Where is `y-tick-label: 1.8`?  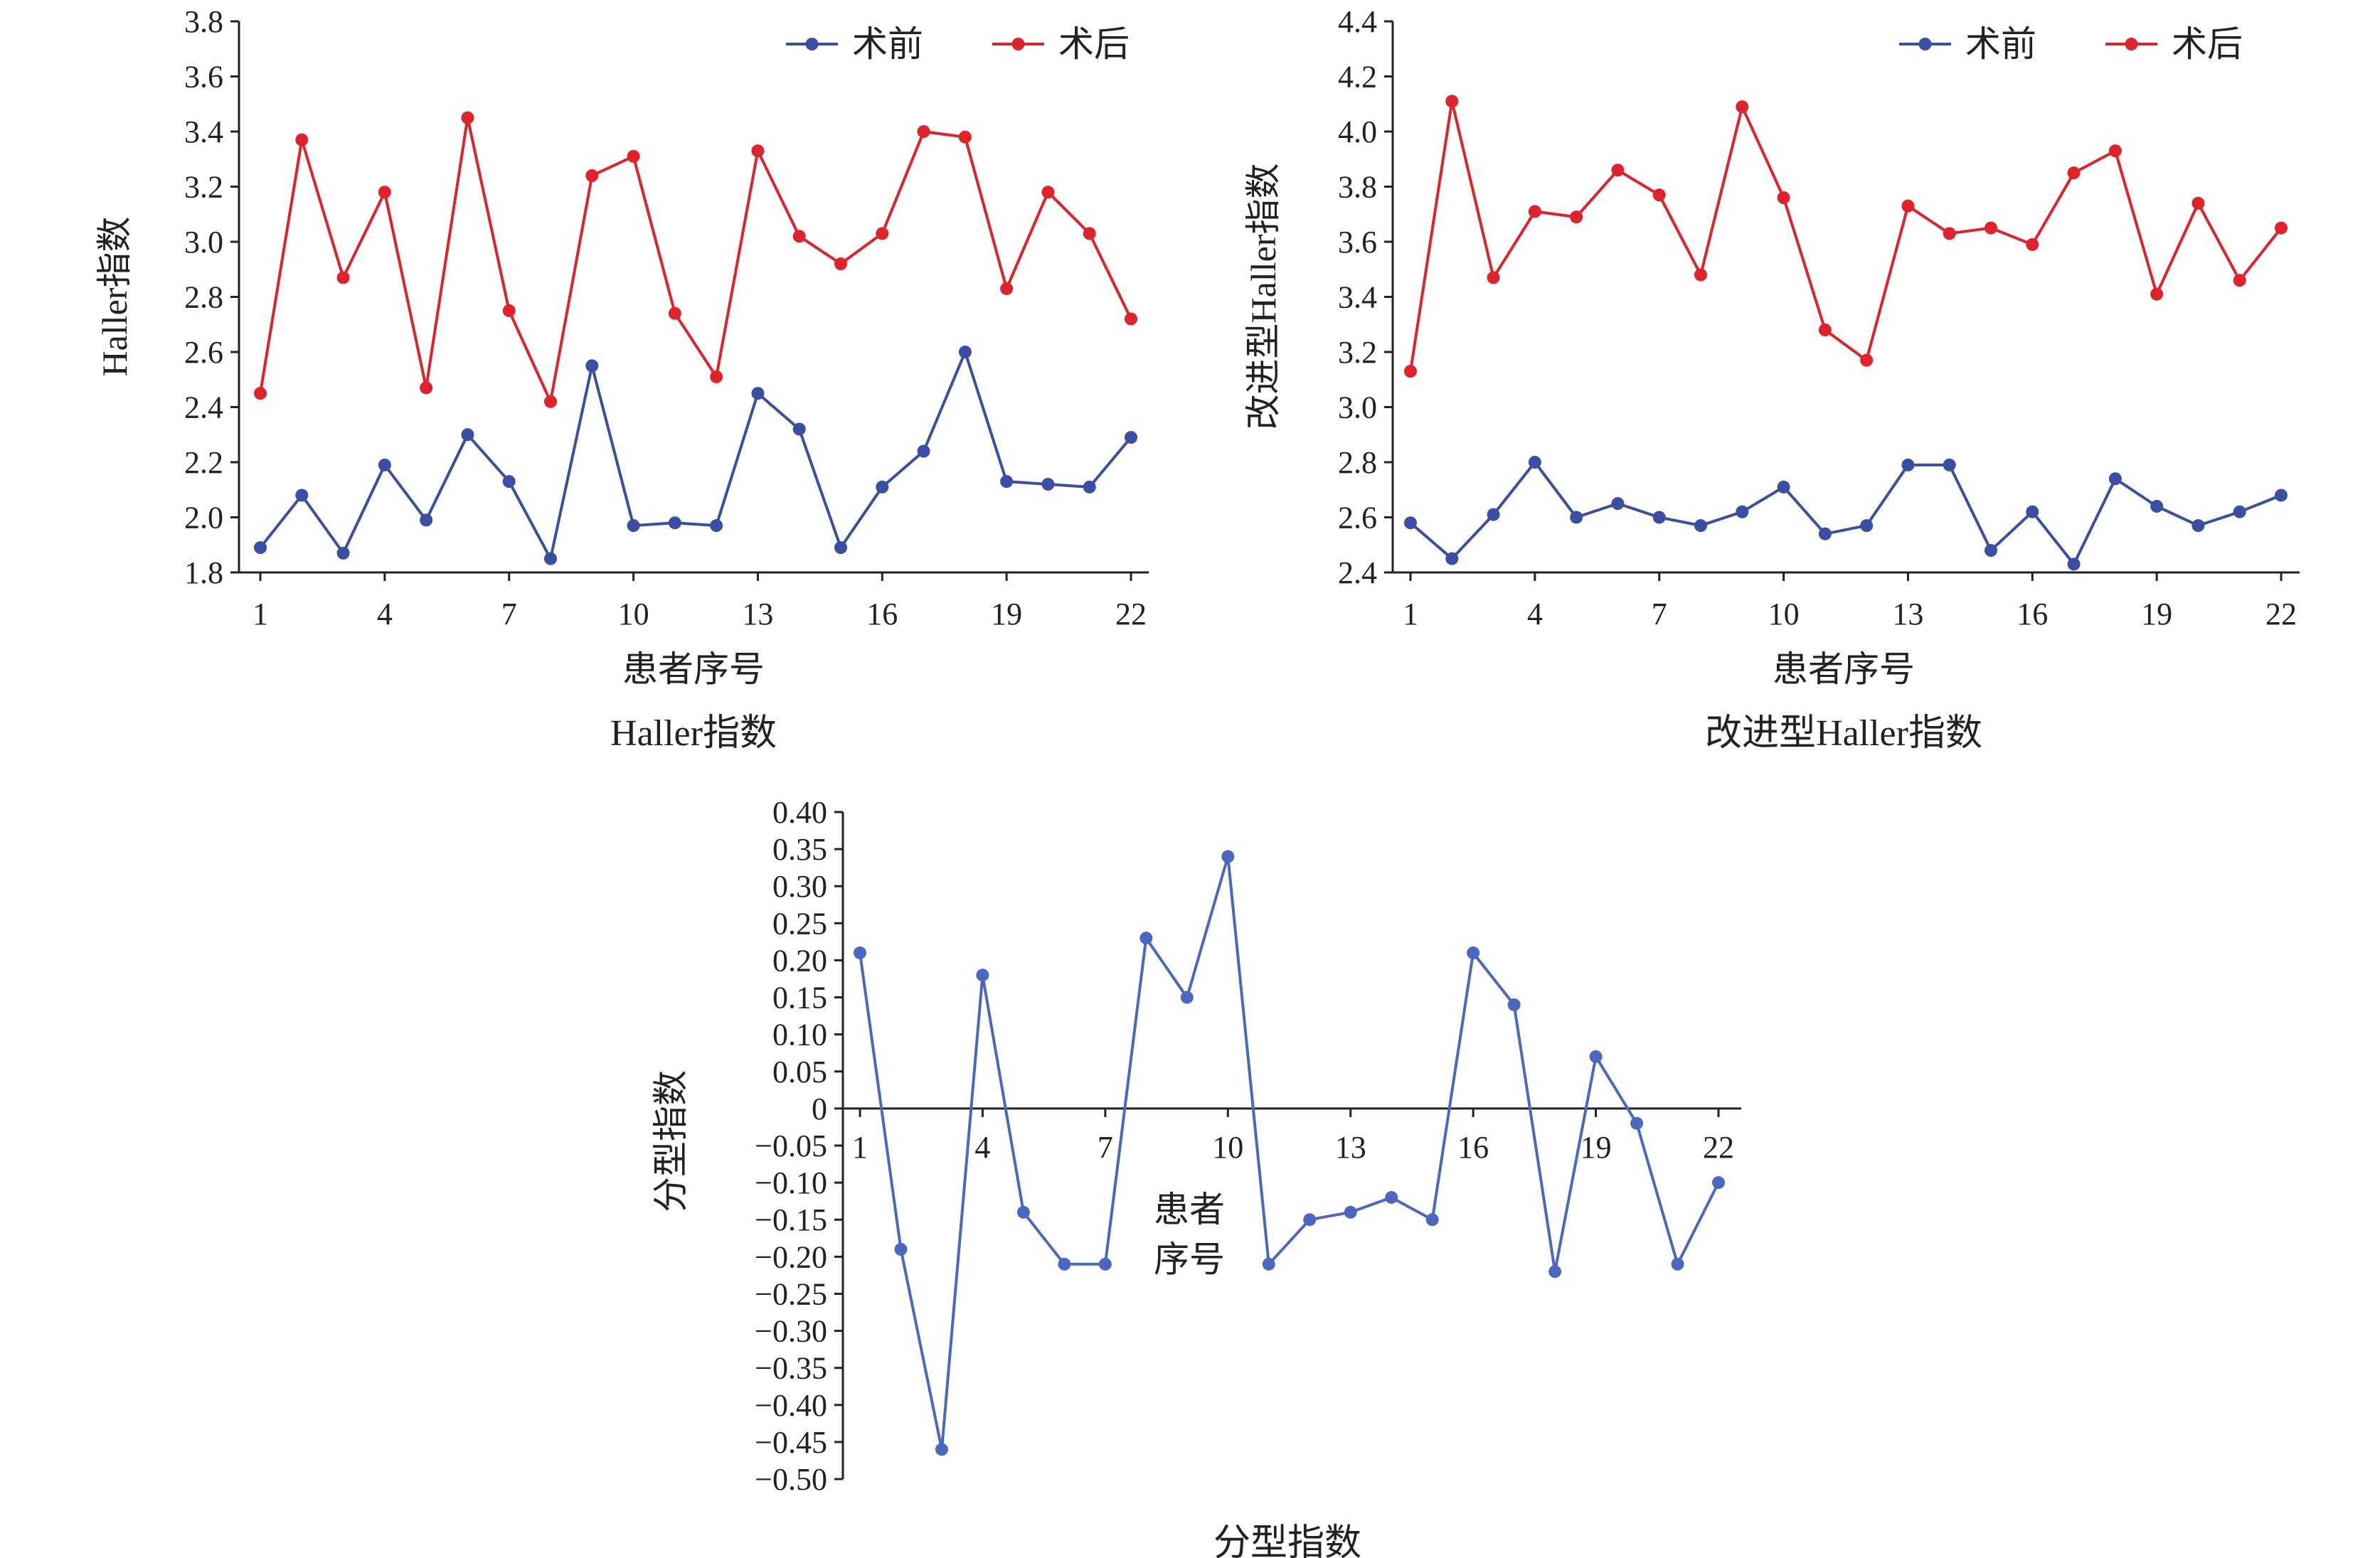
y-tick-label: 1.8 is located at coordinates (203, 572).